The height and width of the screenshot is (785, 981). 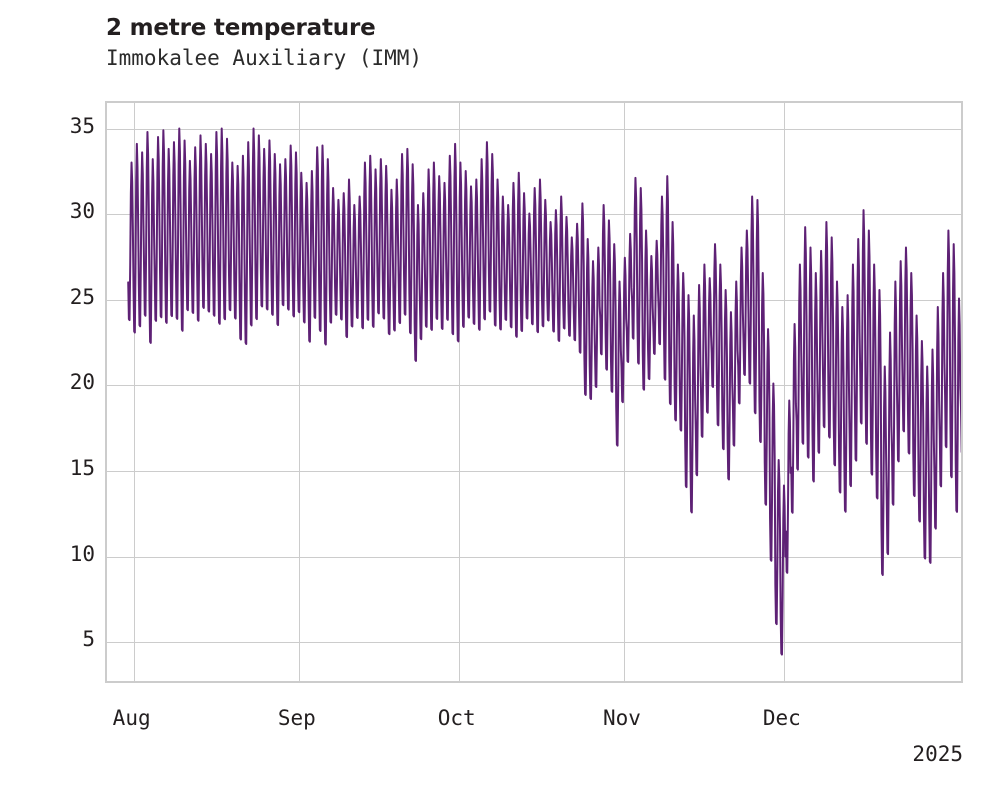 What do you see at coordinates (264, 58) in the screenshot?
I see `chart-subtitle: Immokalee Auxiliary (IMM)` at bounding box center [264, 58].